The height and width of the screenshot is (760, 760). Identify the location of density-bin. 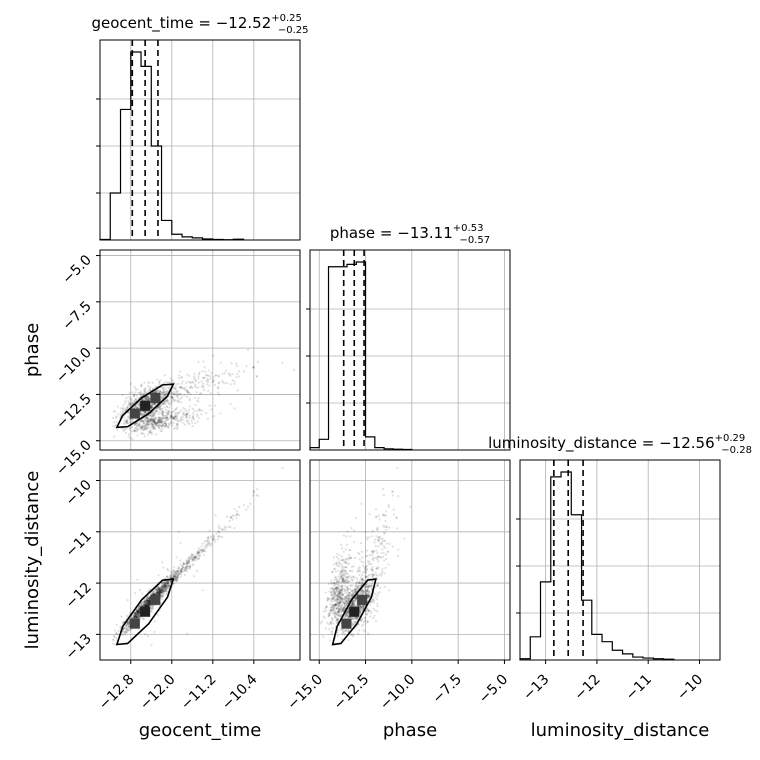
(354, 611).